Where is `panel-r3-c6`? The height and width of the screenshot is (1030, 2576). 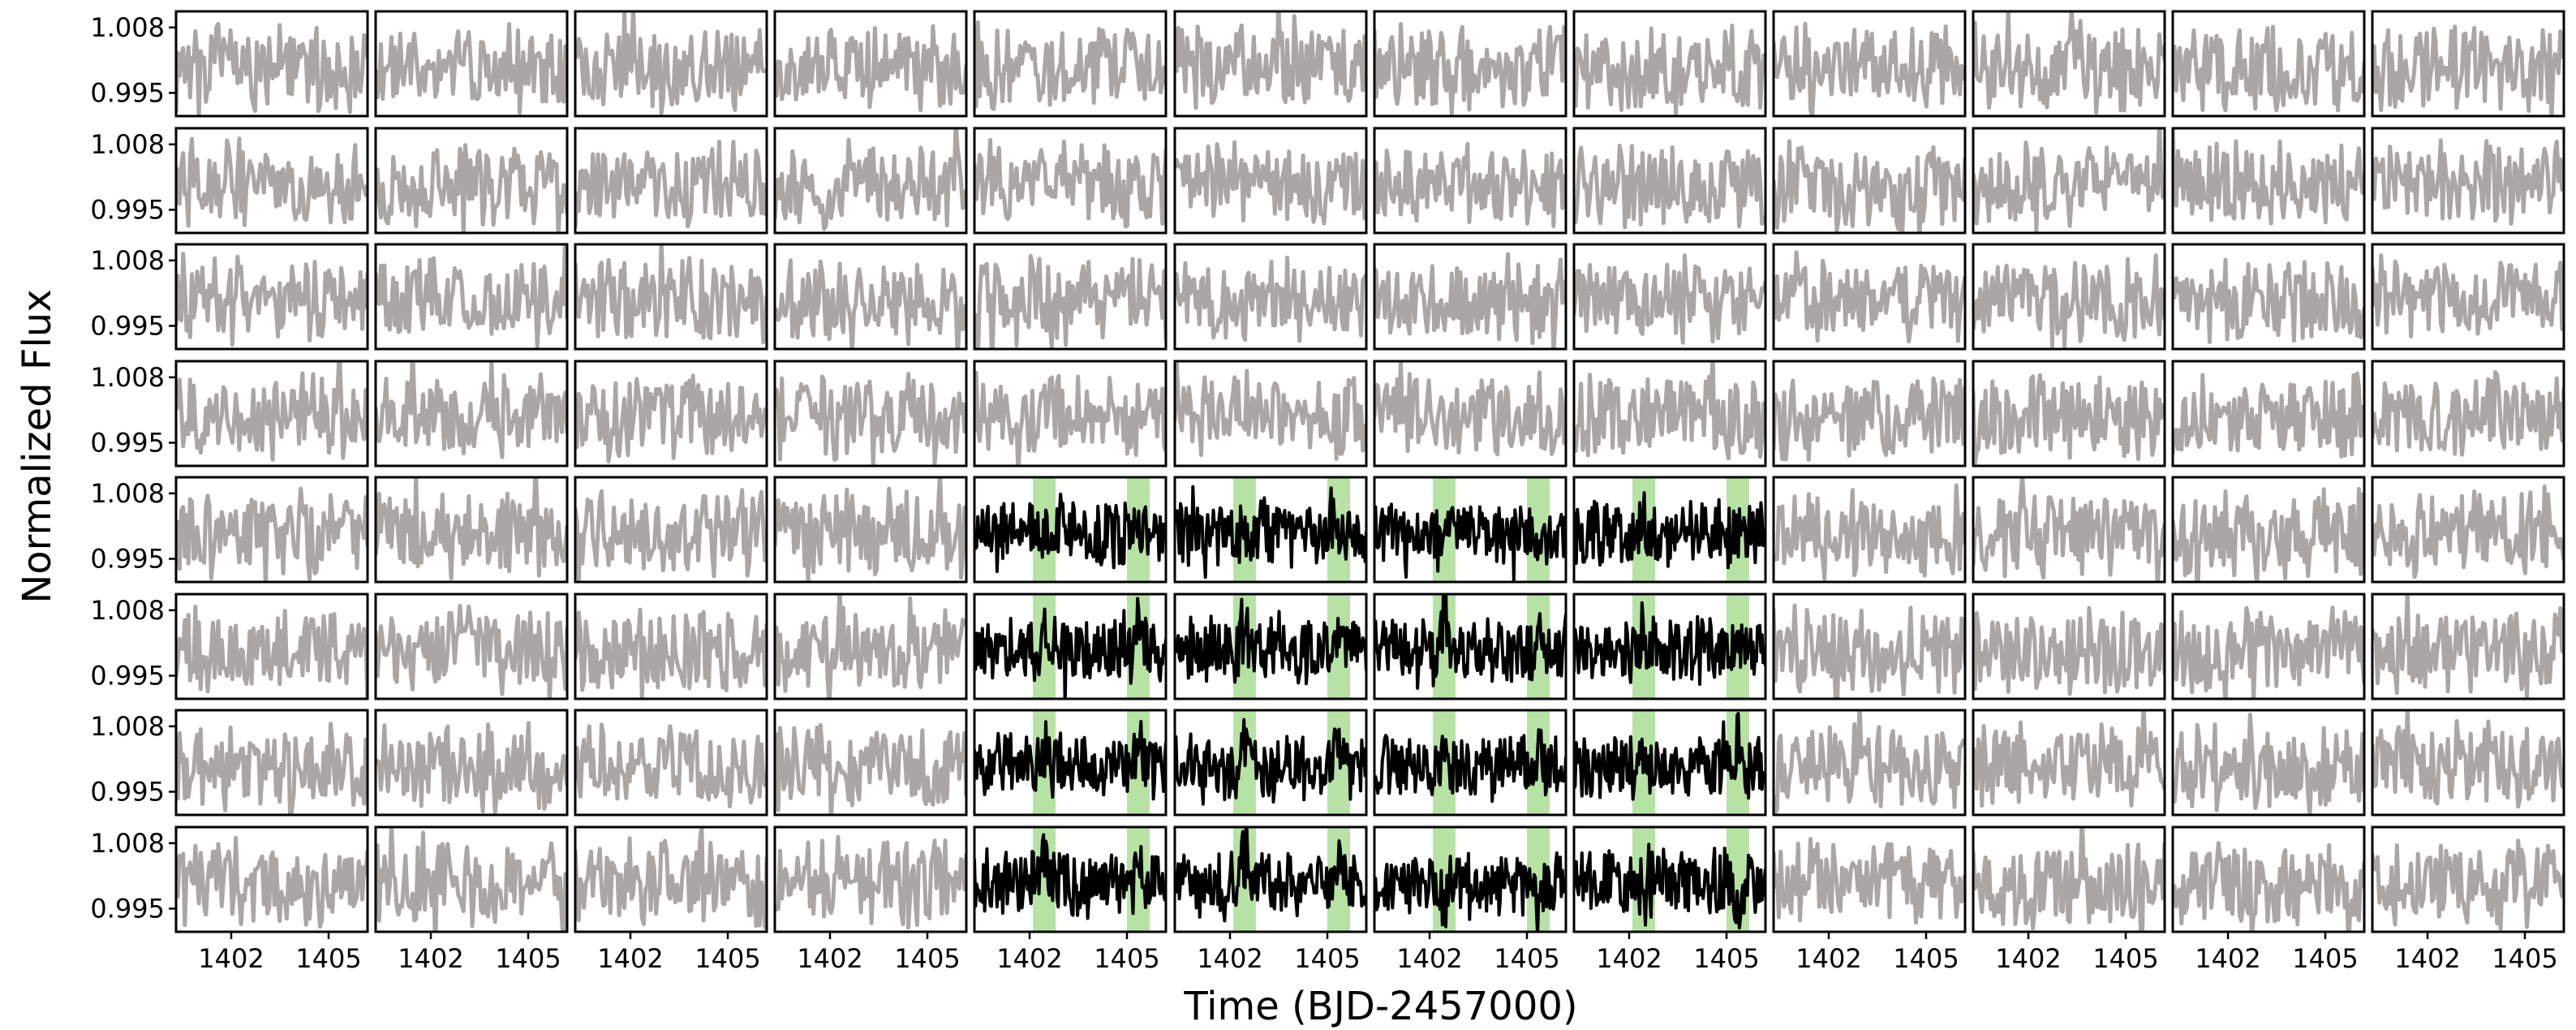 panel-r3-c6 is located at coordinates (1270, 297).